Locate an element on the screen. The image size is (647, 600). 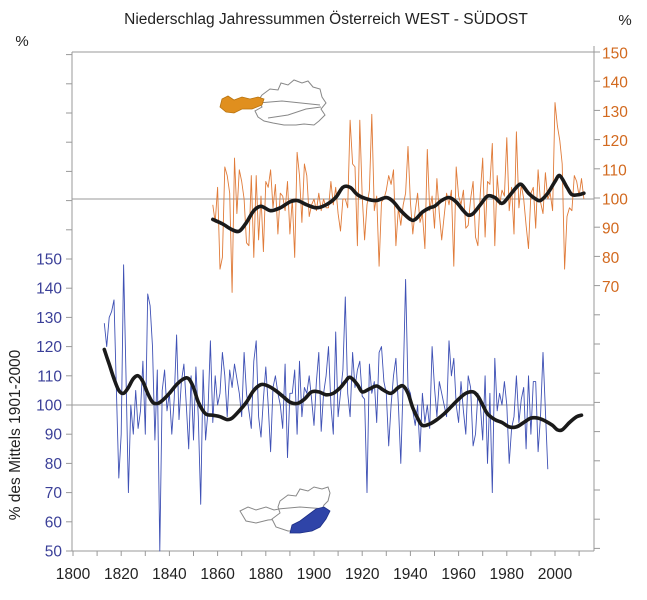
x-tick-label: 1860 is located at coordinates (217, 574).